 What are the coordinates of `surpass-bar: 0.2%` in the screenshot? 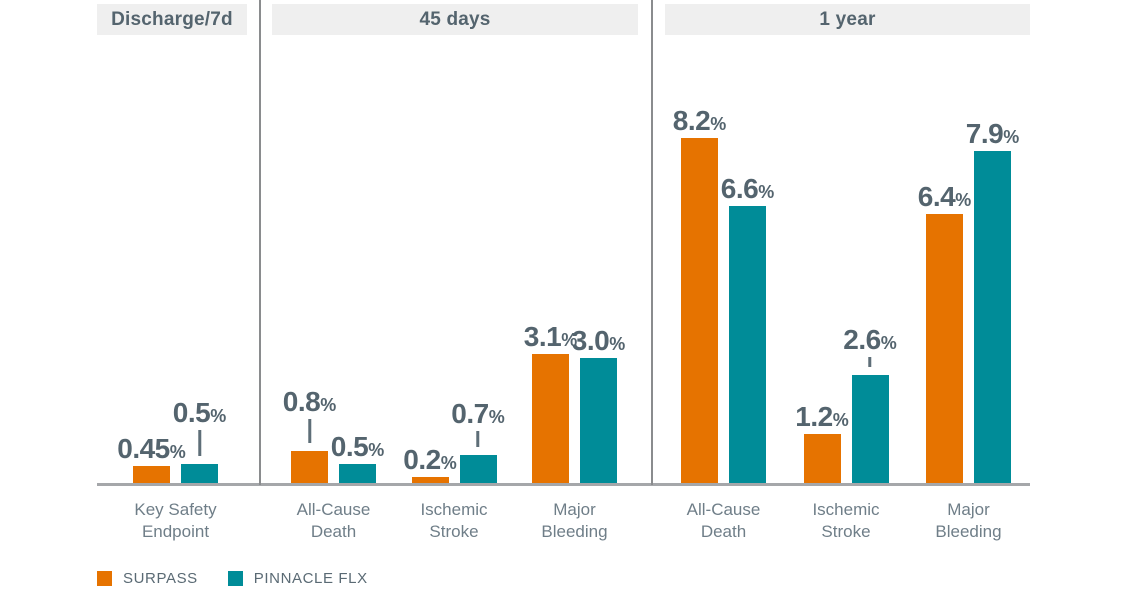 It's located at (430, 465).